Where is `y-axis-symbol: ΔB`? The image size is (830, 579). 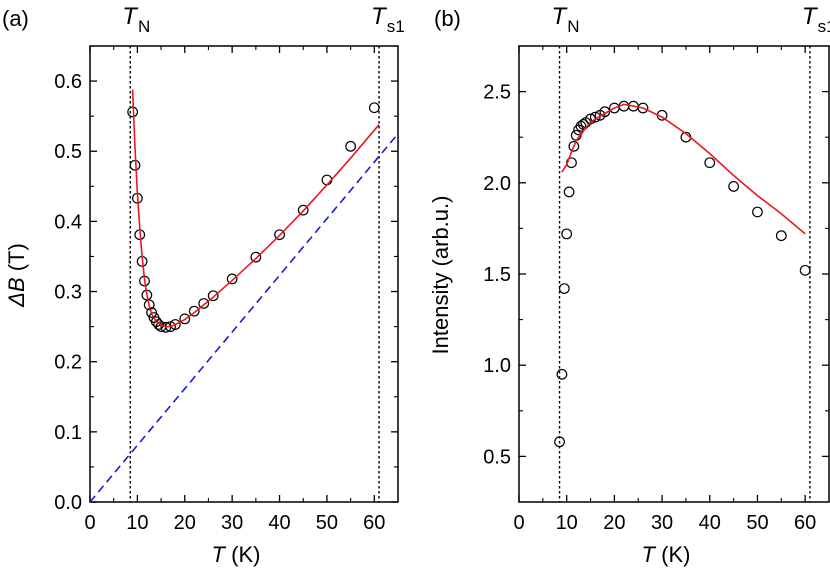 y-axis-symbol: ΔB is located at coordinates (16, 289).